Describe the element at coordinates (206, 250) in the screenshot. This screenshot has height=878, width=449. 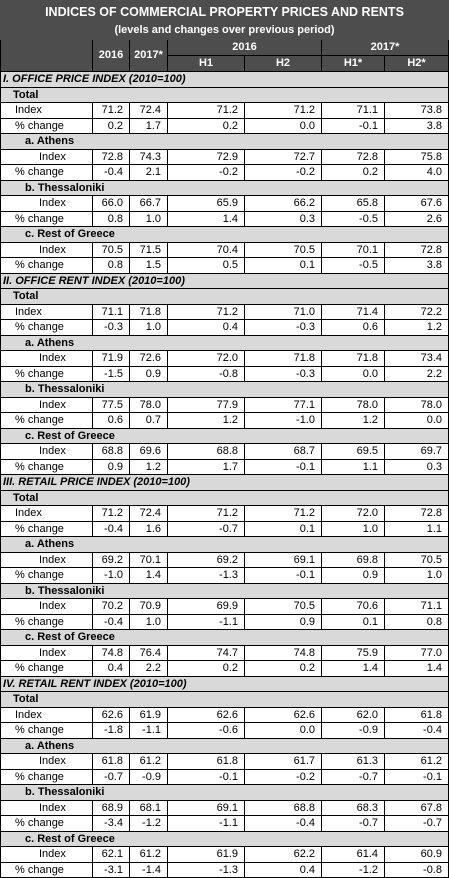
I see `value-cell: 70.4` at that location.